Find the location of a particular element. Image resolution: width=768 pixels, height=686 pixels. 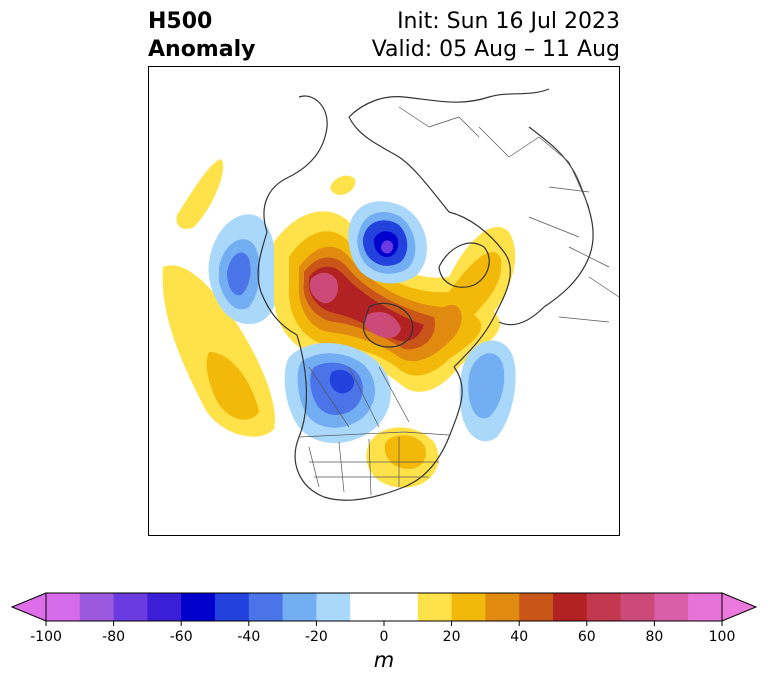

anomaly-positive-canada-core-east is located at coordinates (382, 324).